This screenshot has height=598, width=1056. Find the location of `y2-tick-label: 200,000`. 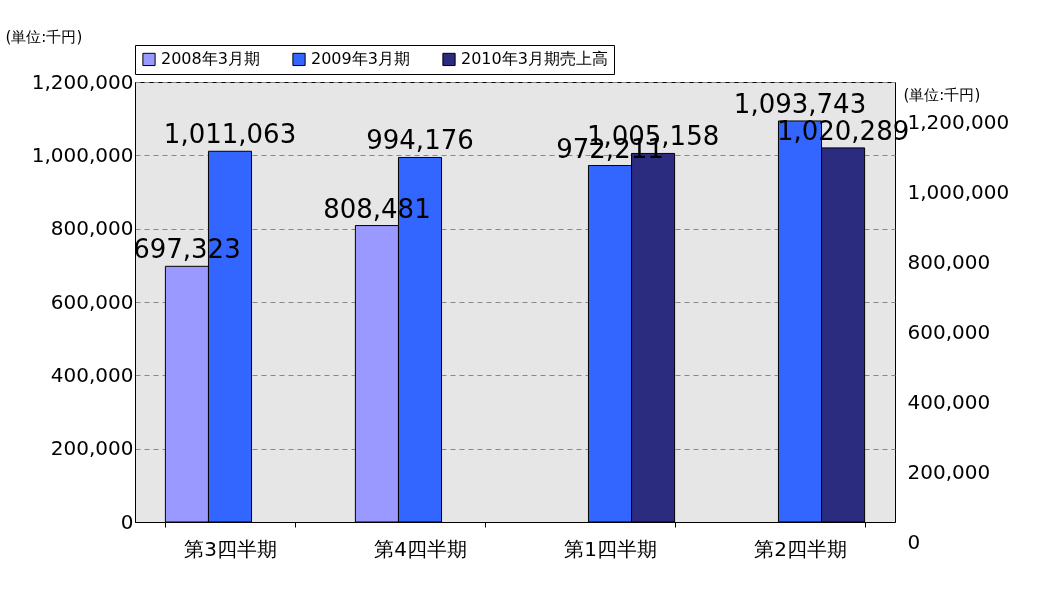

y2-tick-label: 200,000 is located at coordinates (949, 471).